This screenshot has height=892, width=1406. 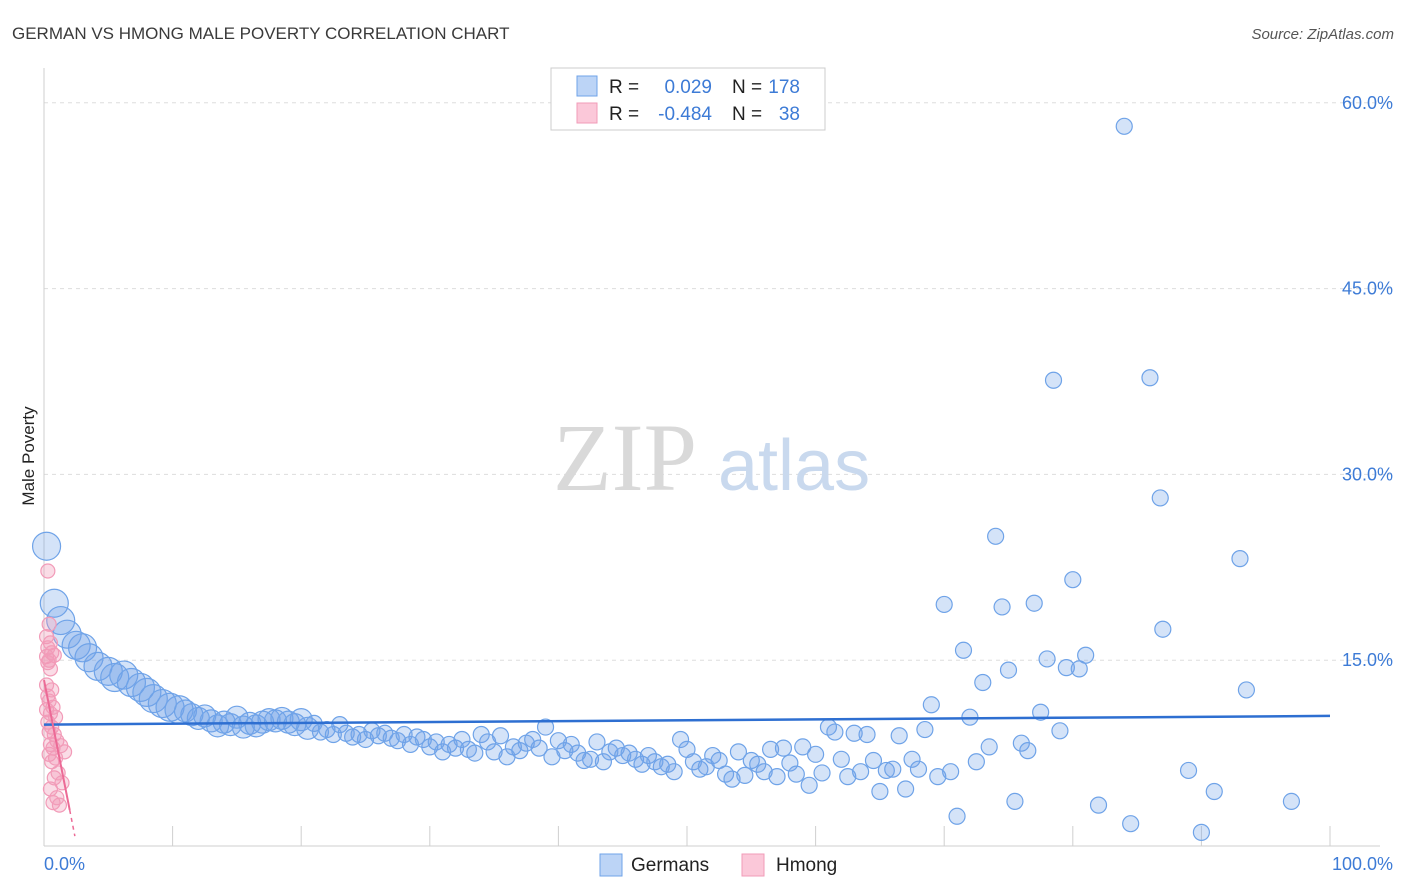 What do you see at coordinates (57, 745) in the screenshot?
I see `hmong-trendline` at bounding box center [57, 745].